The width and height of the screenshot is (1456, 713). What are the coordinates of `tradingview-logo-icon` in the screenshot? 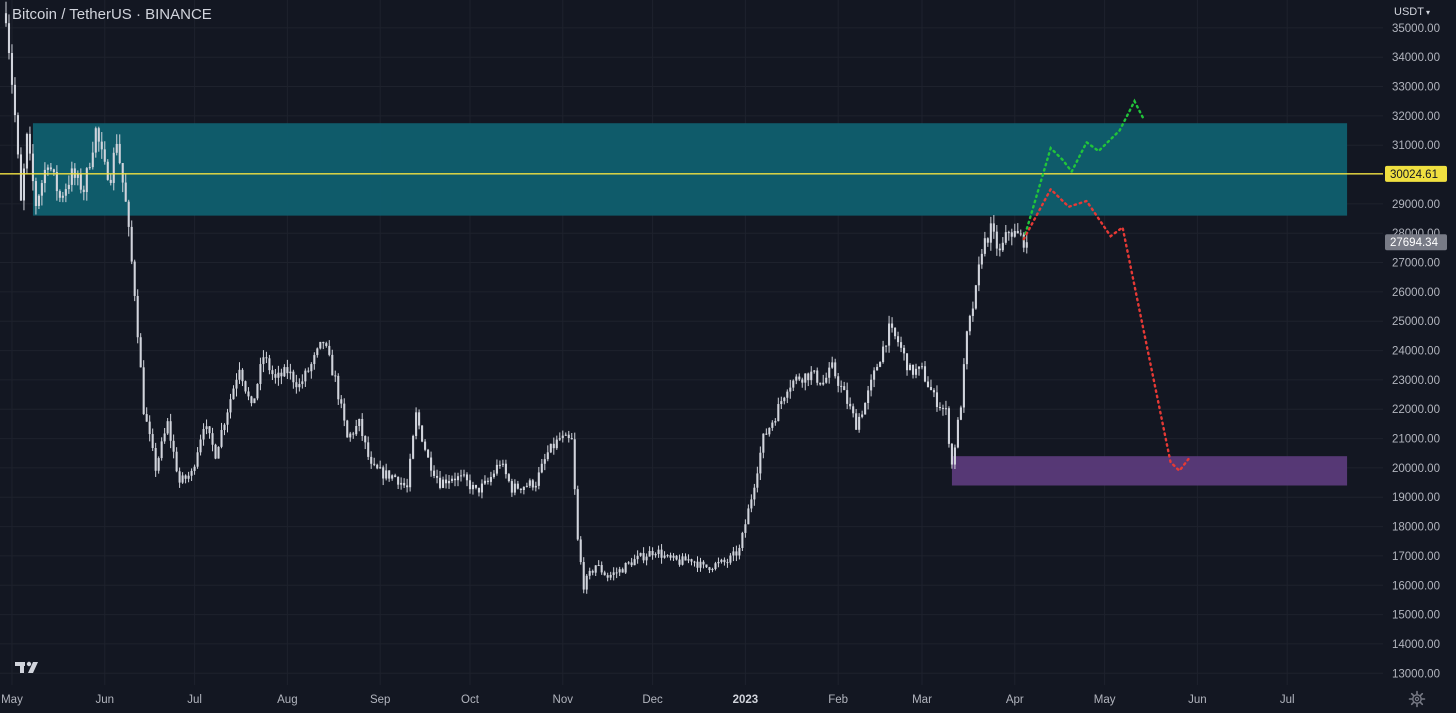 It's located at (26, 667).